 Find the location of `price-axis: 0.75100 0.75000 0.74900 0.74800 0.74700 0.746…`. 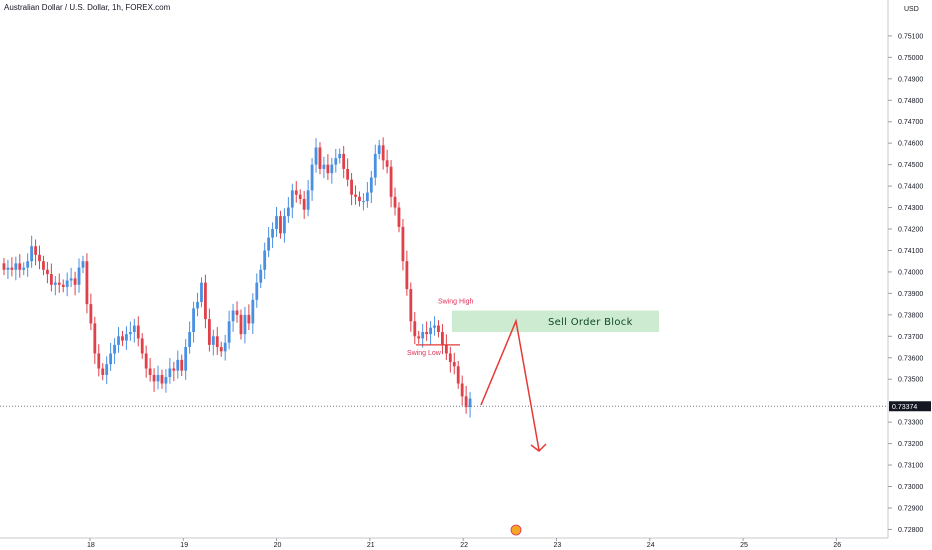

price-axis: 0.75100 0.75000 0.74900 0.74800 0.74700 0.746… is located at coordinates (909, 269).